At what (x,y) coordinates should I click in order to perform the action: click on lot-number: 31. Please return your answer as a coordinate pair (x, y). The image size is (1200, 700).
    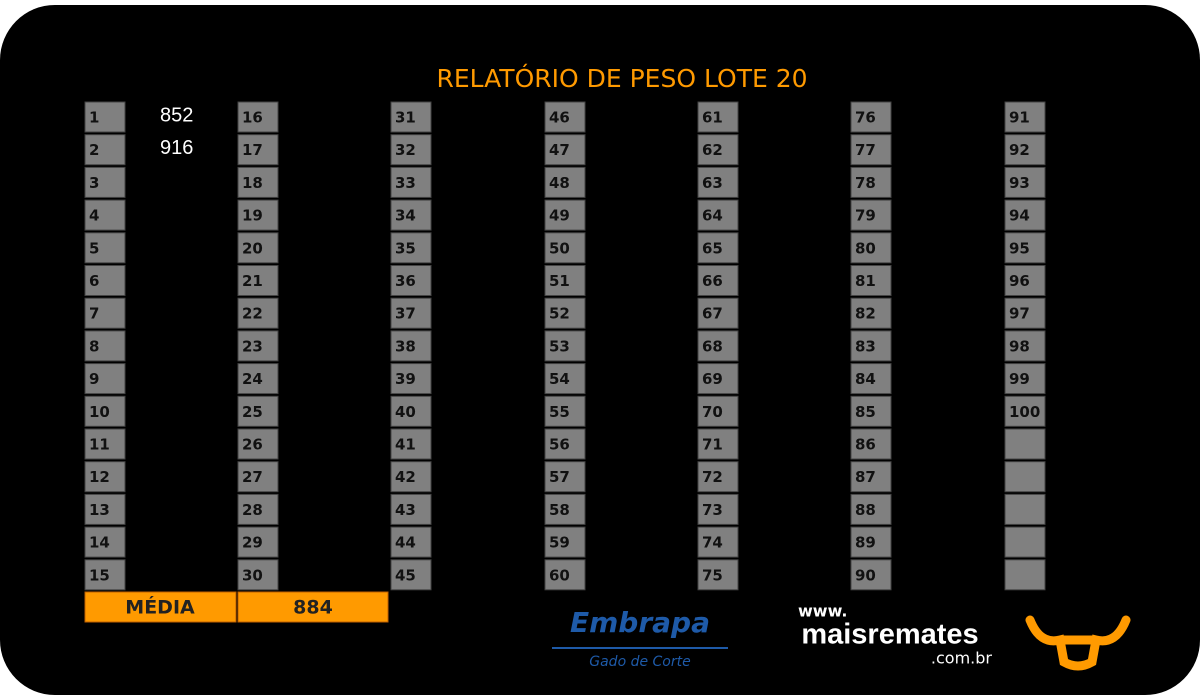
    Looking at the image, I should click on (405, 118).